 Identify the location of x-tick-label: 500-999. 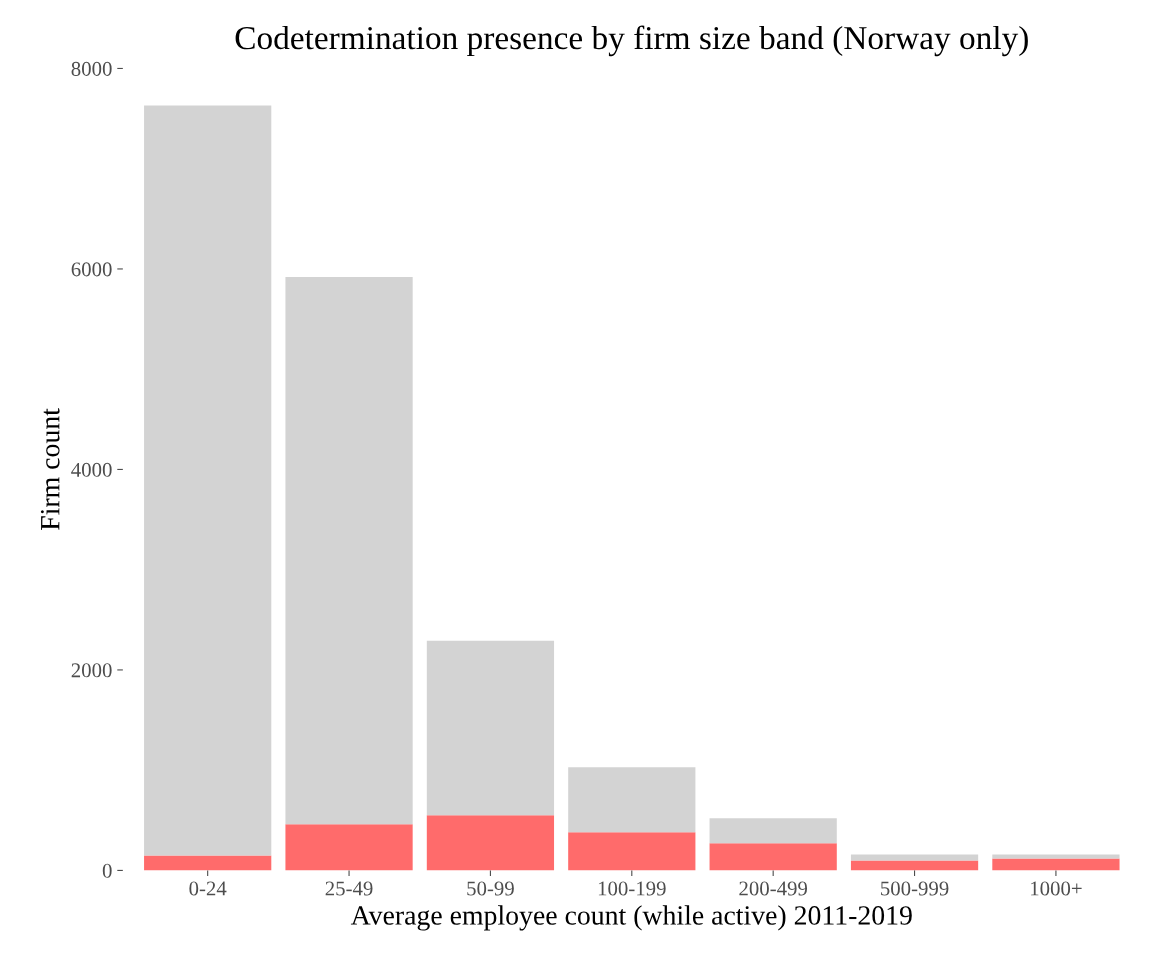
(915, 888).